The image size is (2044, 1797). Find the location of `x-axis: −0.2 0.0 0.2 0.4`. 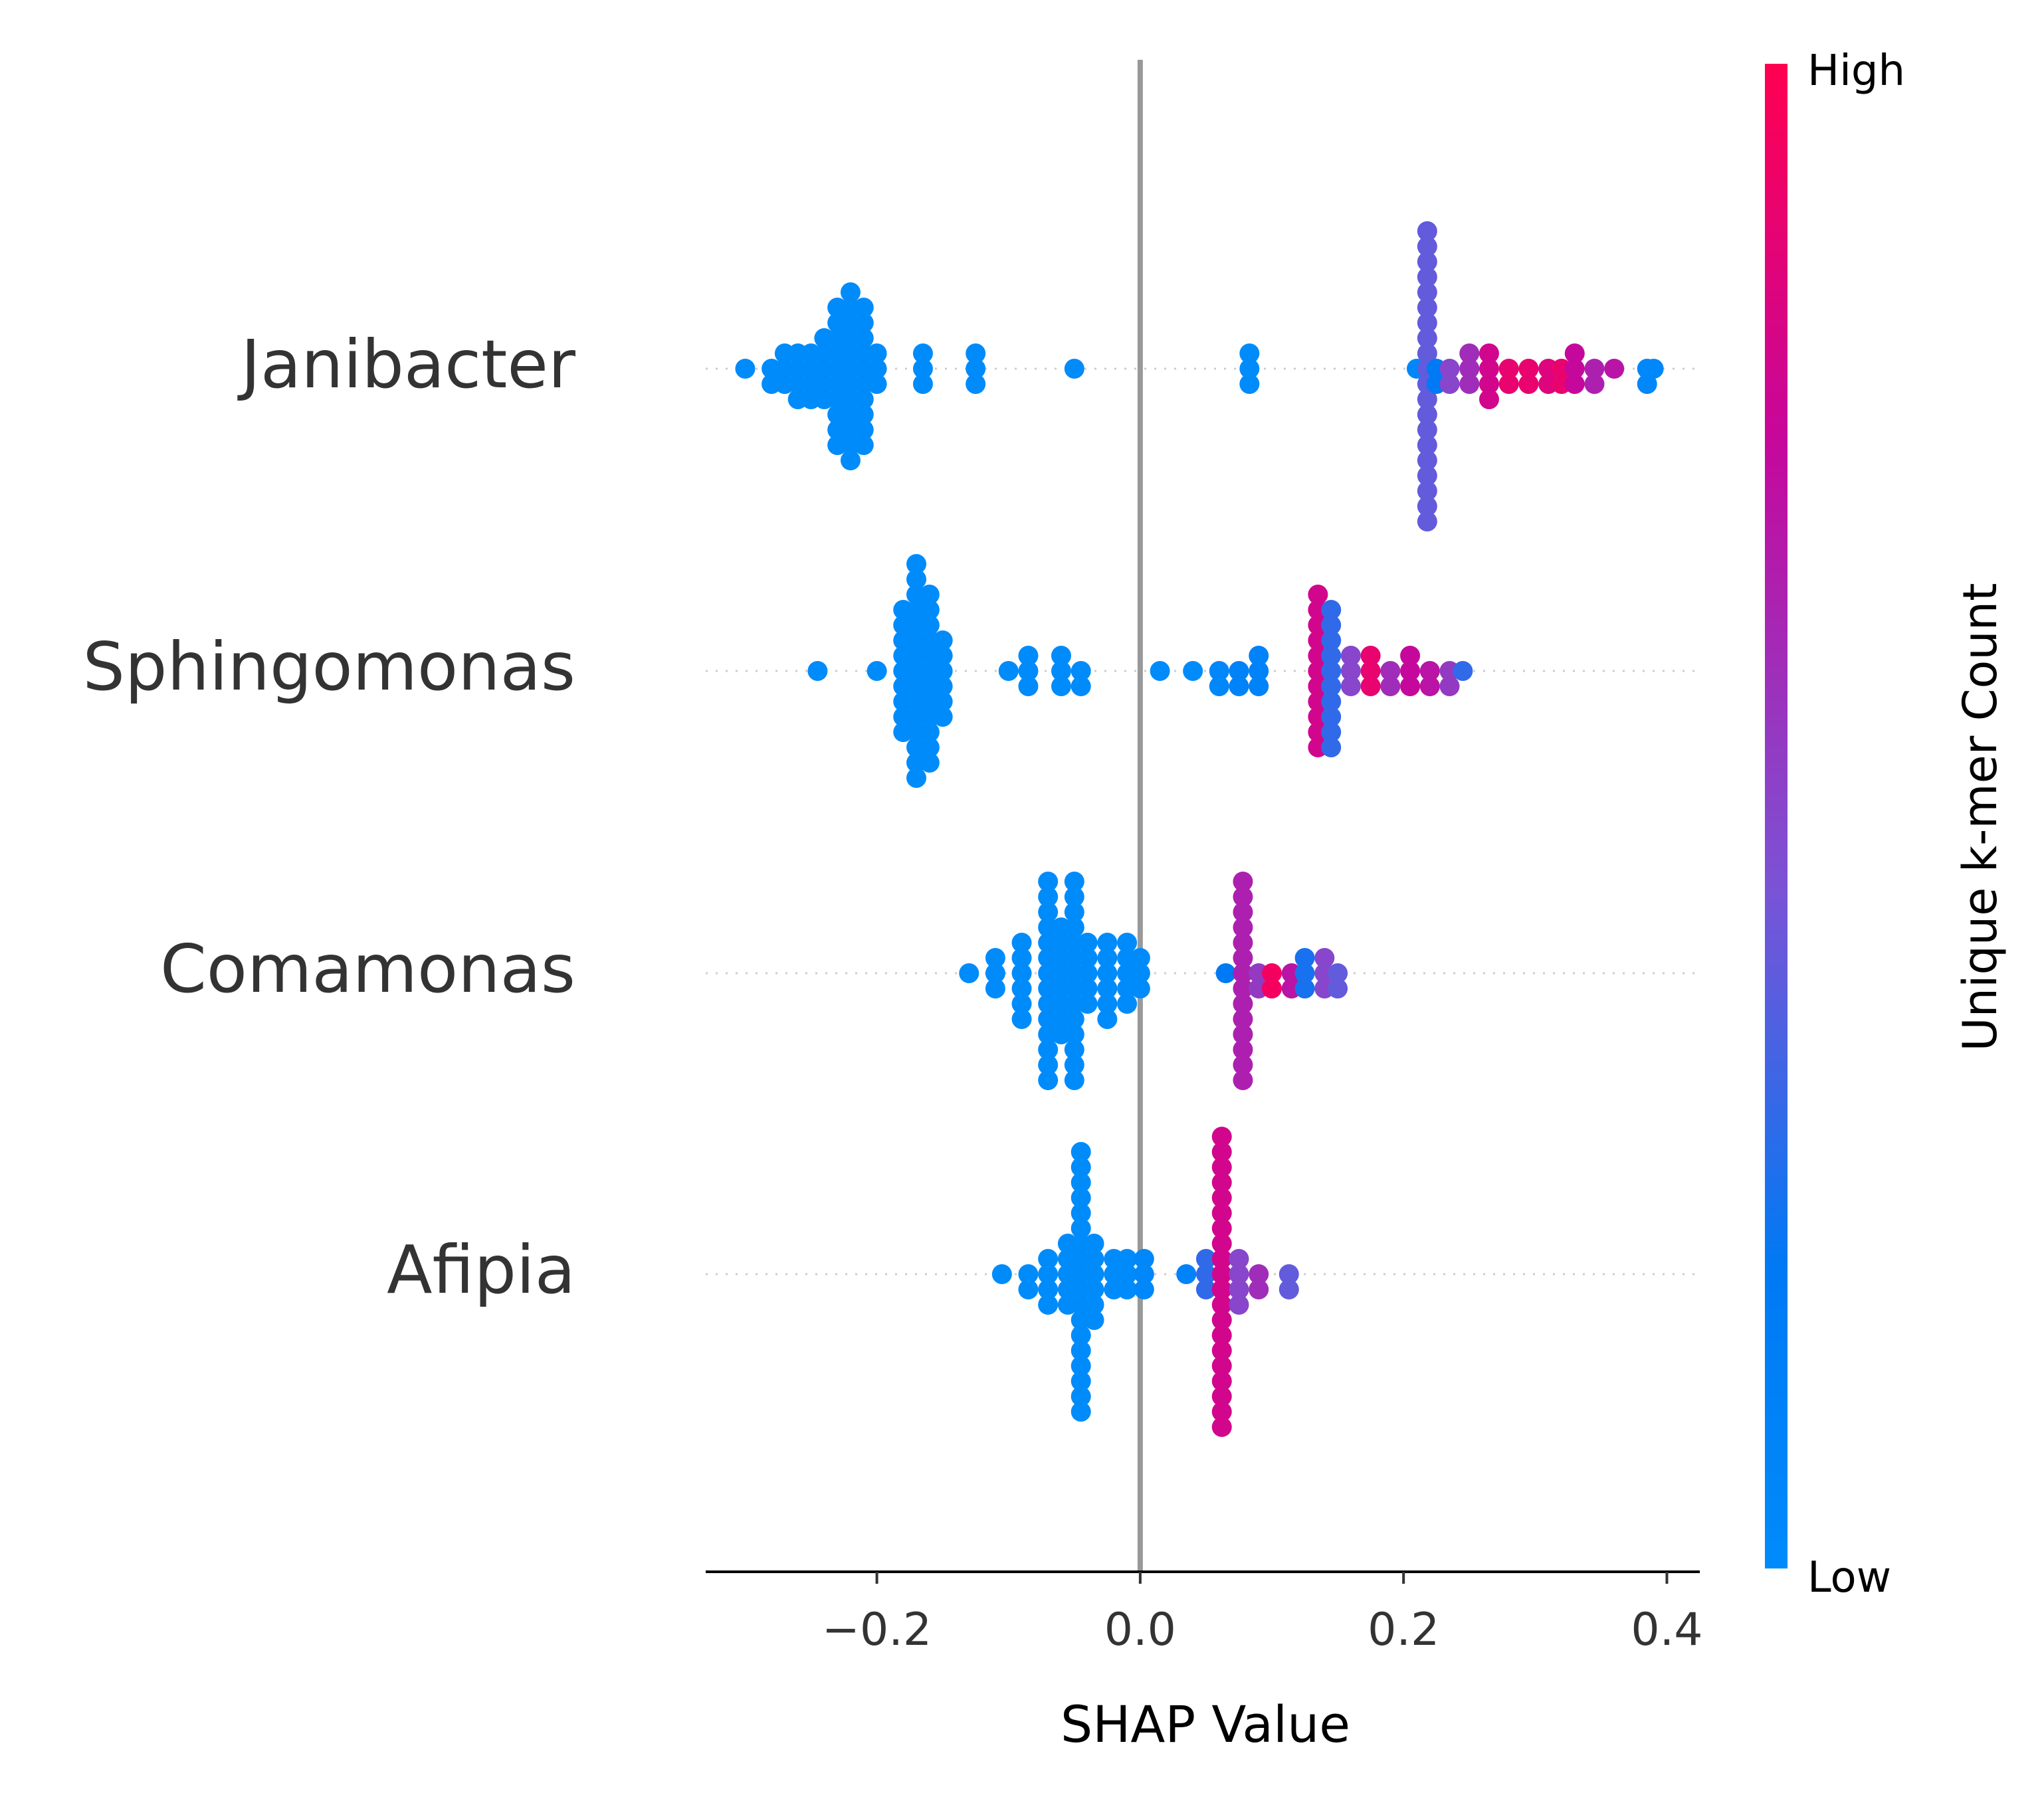

x-axis: −0.2 0.0 0.2 0.4 is located at coordinates (1205, 1613).